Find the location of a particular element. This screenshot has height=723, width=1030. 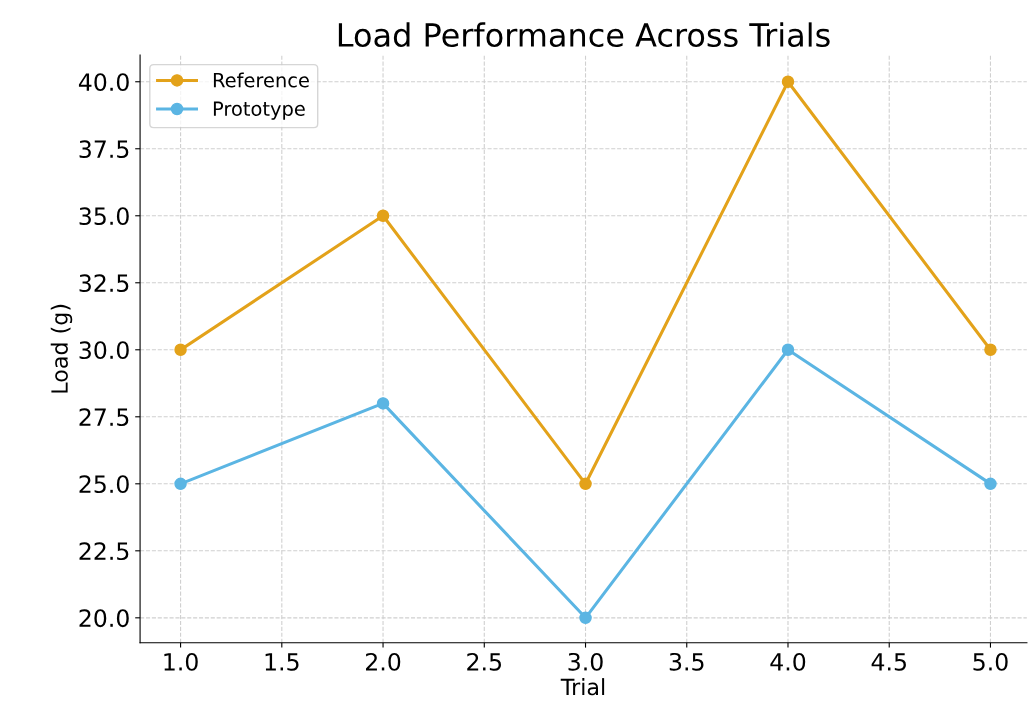

x-axis-title: Trial is located at coordinates (582, 687).